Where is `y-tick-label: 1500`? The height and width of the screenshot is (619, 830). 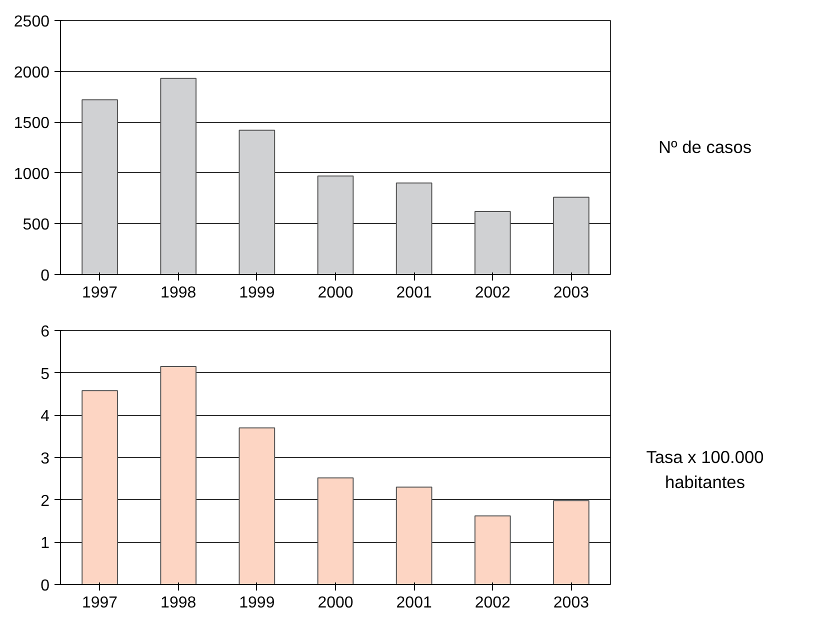
y-tick-label: 1500 is located at coordinates (32, 123).